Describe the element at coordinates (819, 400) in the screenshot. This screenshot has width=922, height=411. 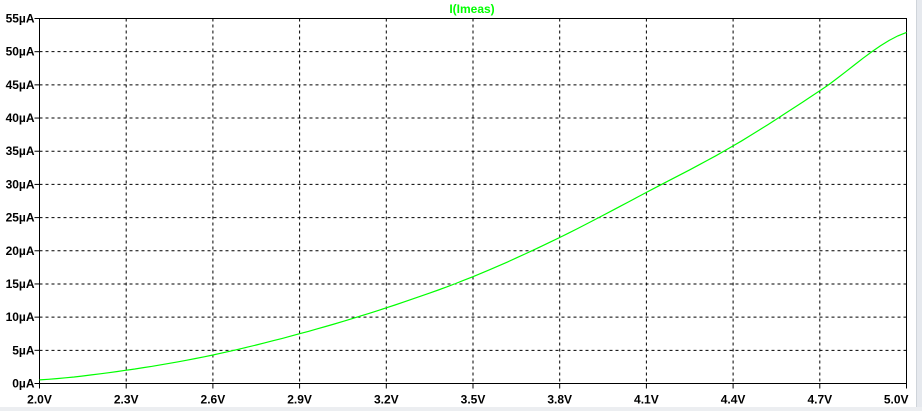
I see `x-tick-label: 4.7V` at that location.